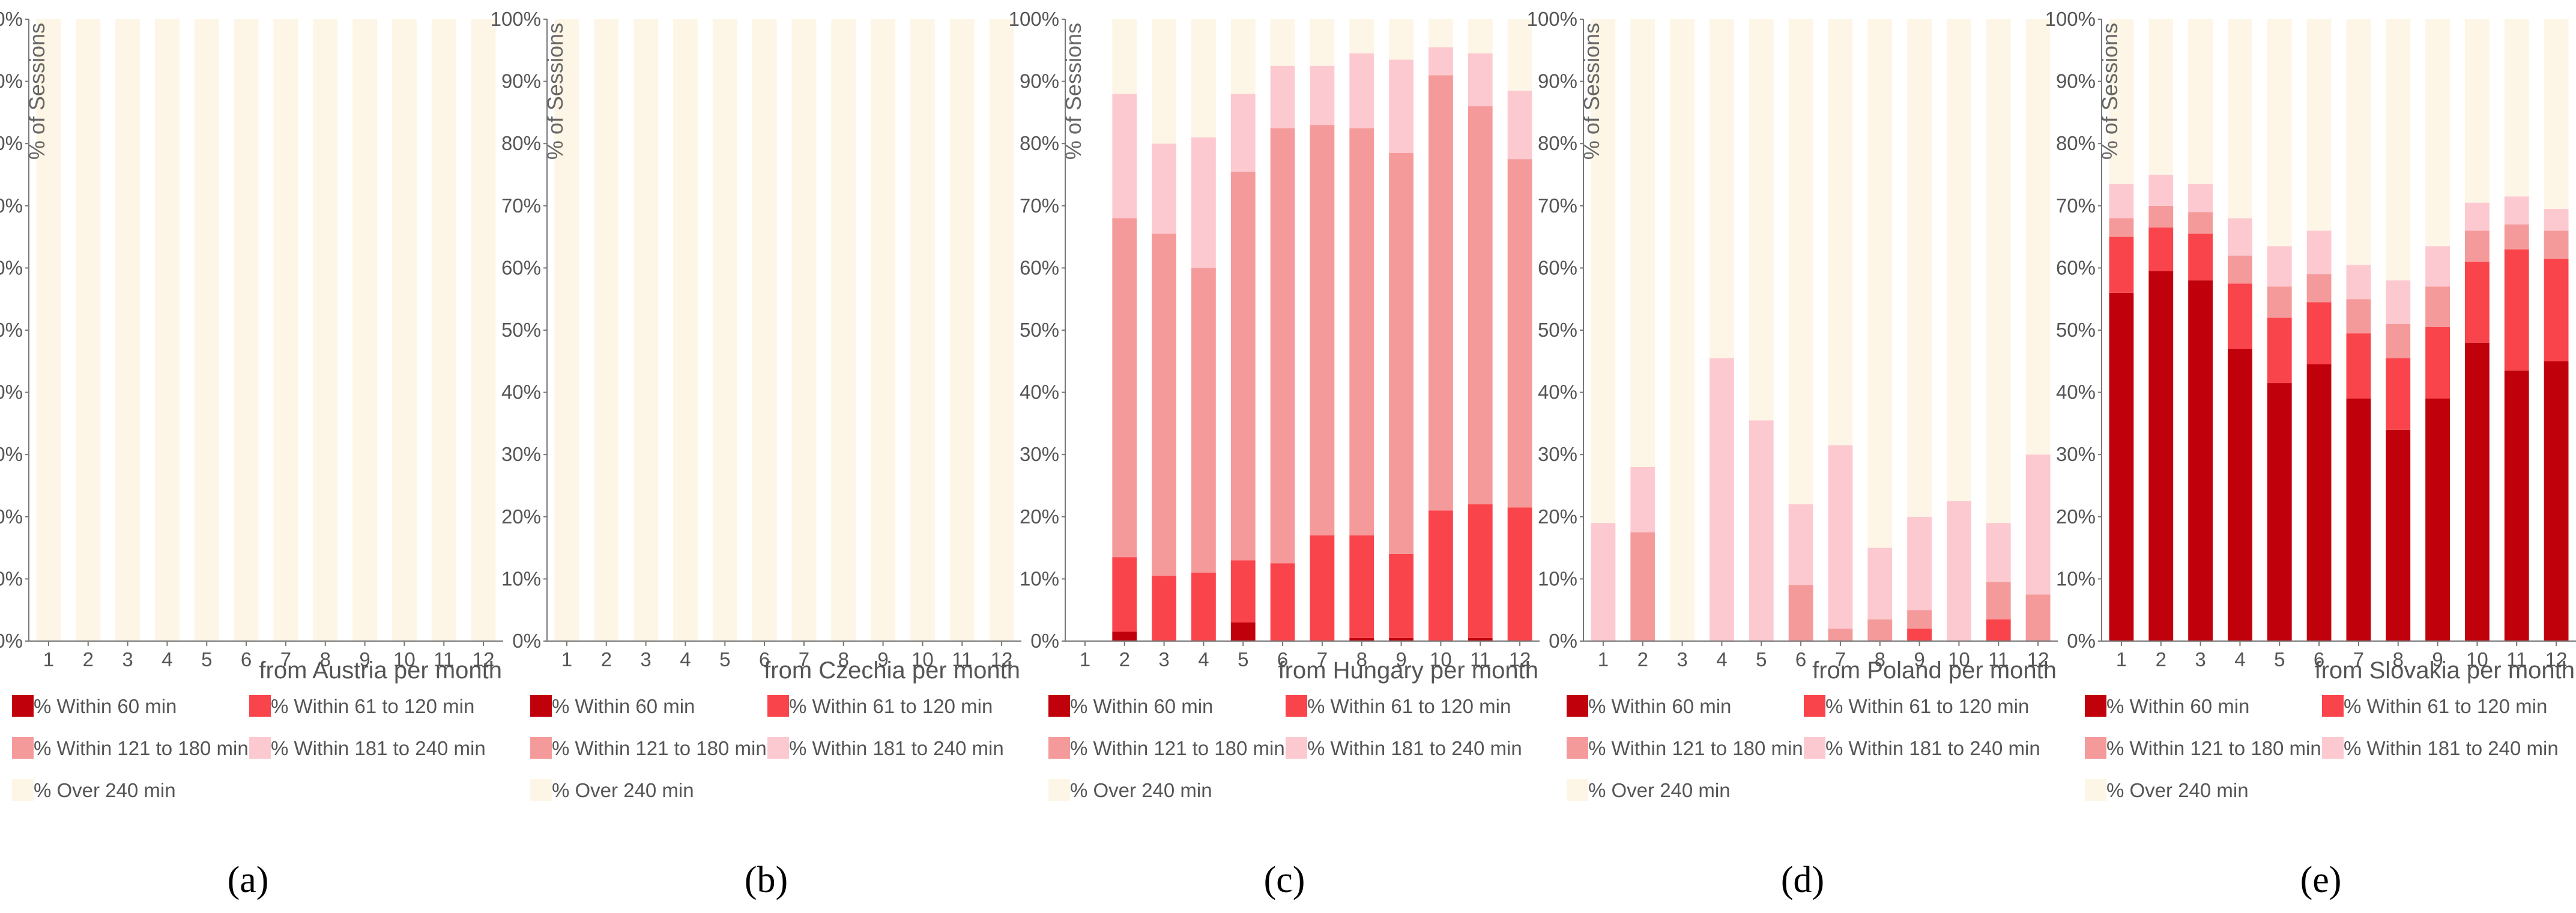  What do you see at coordinates (285, 330) in the screenshot?
I see `bar-segment-a-7-s4` at bounding box center [285, 330].